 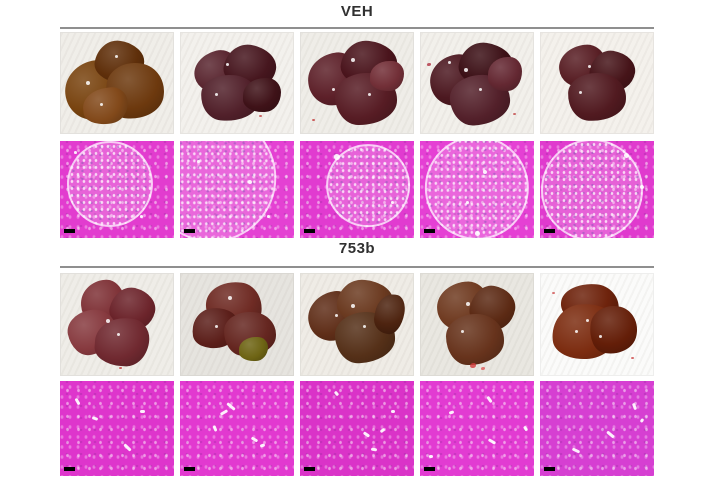 What do you see at coordinates (357, 267) in the screenshot?
I see `divider-line-753b` at bounding box center [357, 267].